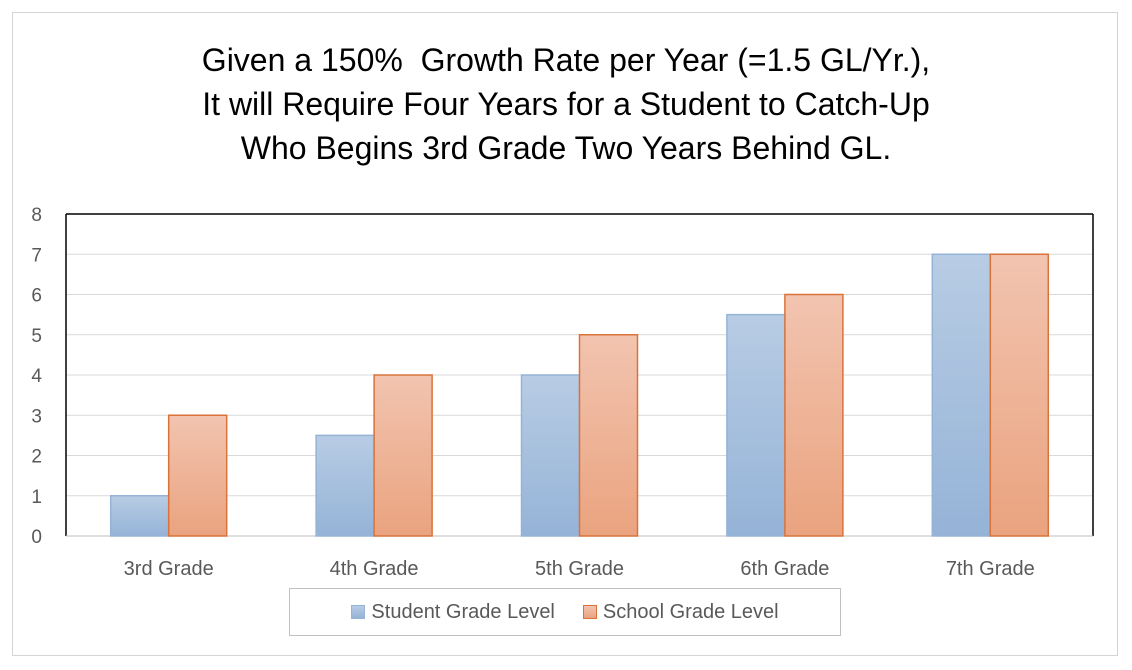 This screenshot has height=670, width=1132. I want to click on legend-label-student: Student Grade Level, so click(463, 611).